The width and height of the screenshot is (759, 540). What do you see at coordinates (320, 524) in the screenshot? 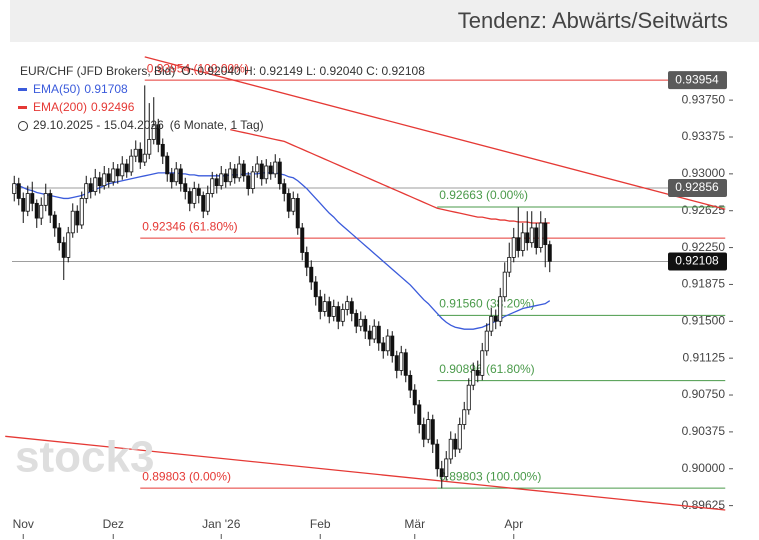
I see `x-tick-label: Feb` at bounding box center [320, 524].